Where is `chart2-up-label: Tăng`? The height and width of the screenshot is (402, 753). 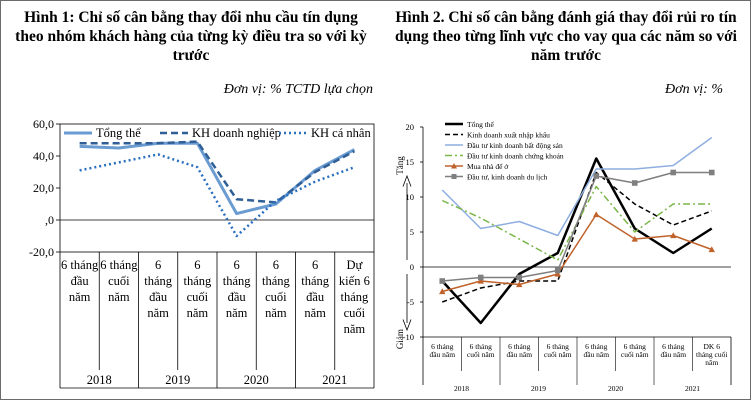 chart2-up-label: Tăng is located at coordinates (400, 165).